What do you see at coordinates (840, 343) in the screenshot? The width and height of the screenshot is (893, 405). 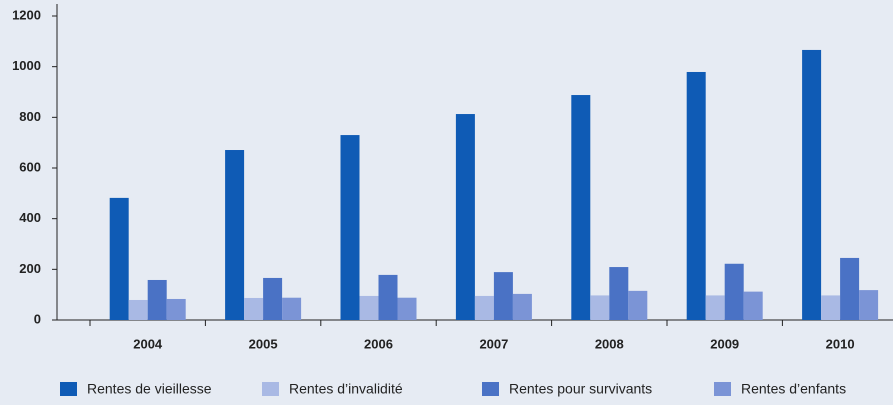 I see `x-tick-label: 2010` at bounding box center [840, 343].